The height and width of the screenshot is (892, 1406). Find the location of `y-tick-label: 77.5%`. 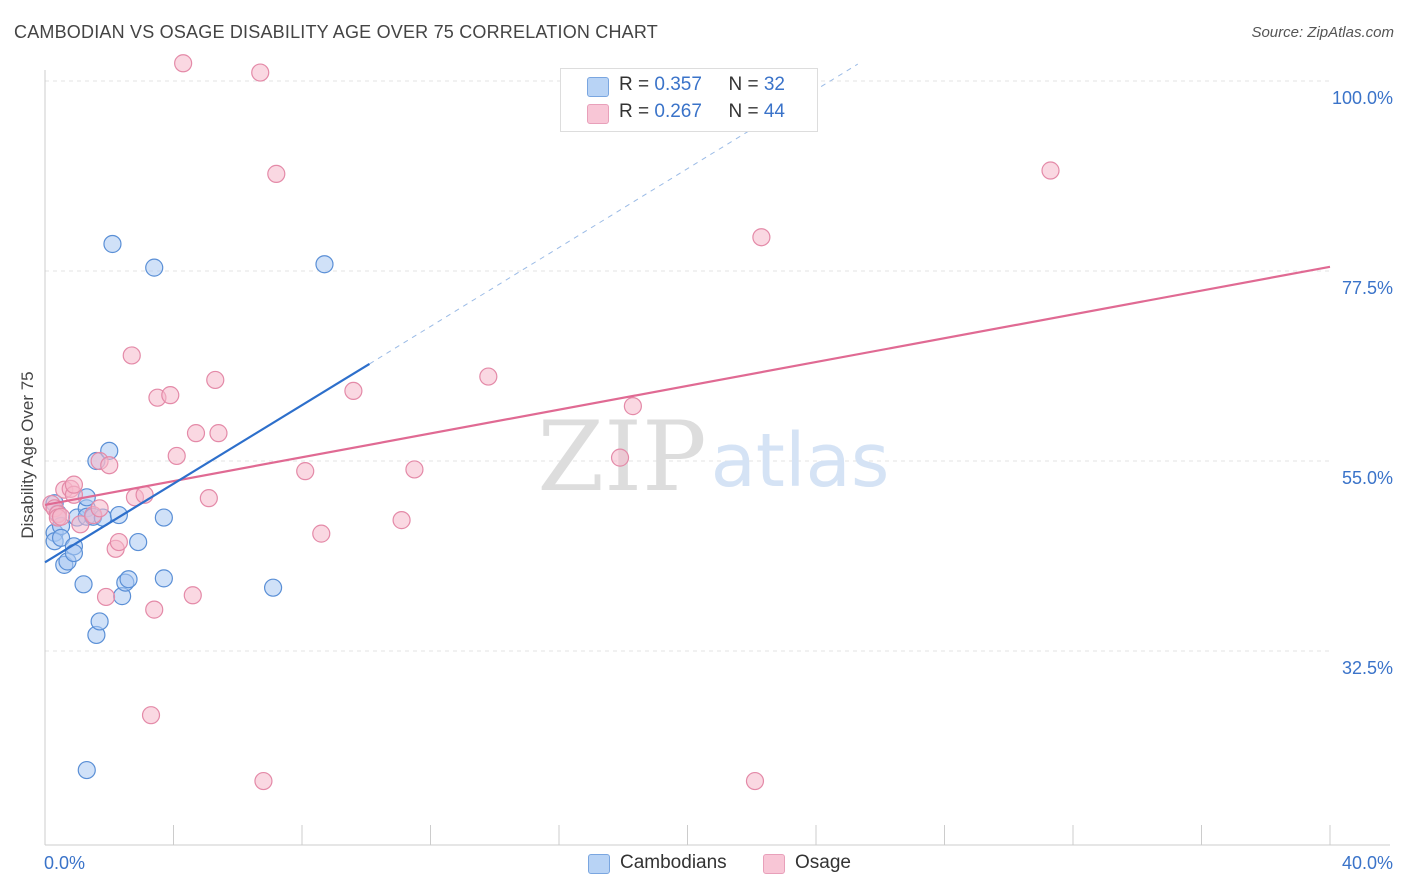

y-tick-label: 77.5% is located at coordinates (1367, 288).